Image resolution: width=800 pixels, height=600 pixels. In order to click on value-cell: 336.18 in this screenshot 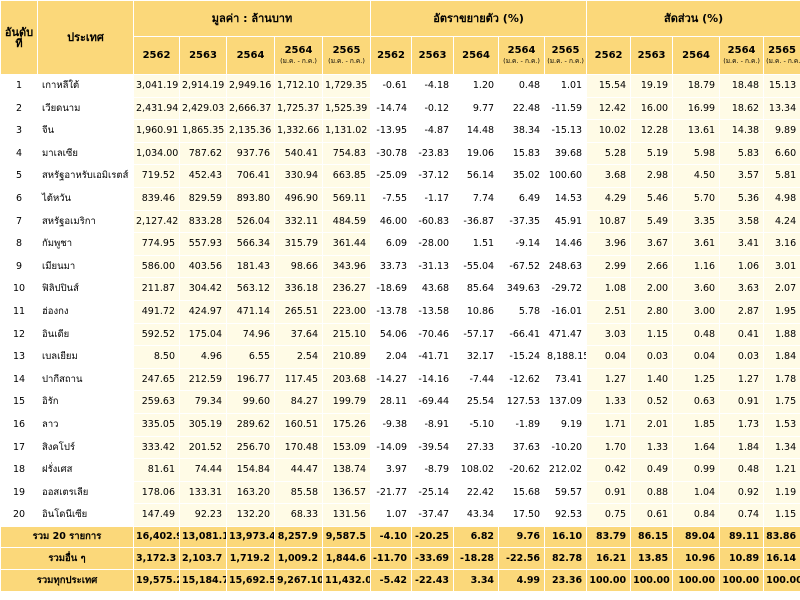, I will do `click(298, 289)`.